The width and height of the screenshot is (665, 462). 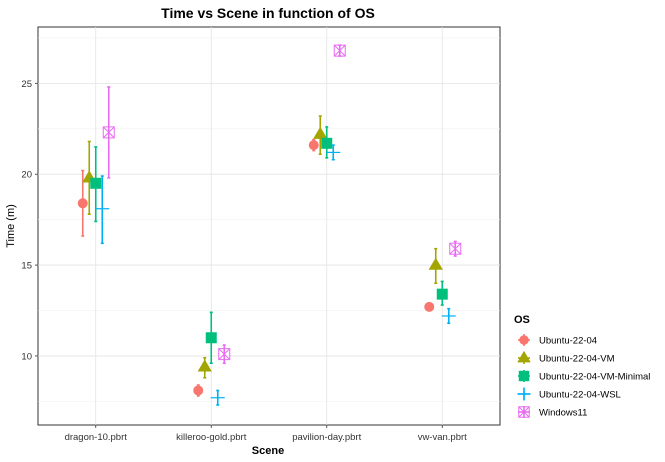 What do you see at coordinates (326, 437) in the screenshot?
I see `x-tick-label: pavilion-day.pbrt` at bounding box center [326, 437].